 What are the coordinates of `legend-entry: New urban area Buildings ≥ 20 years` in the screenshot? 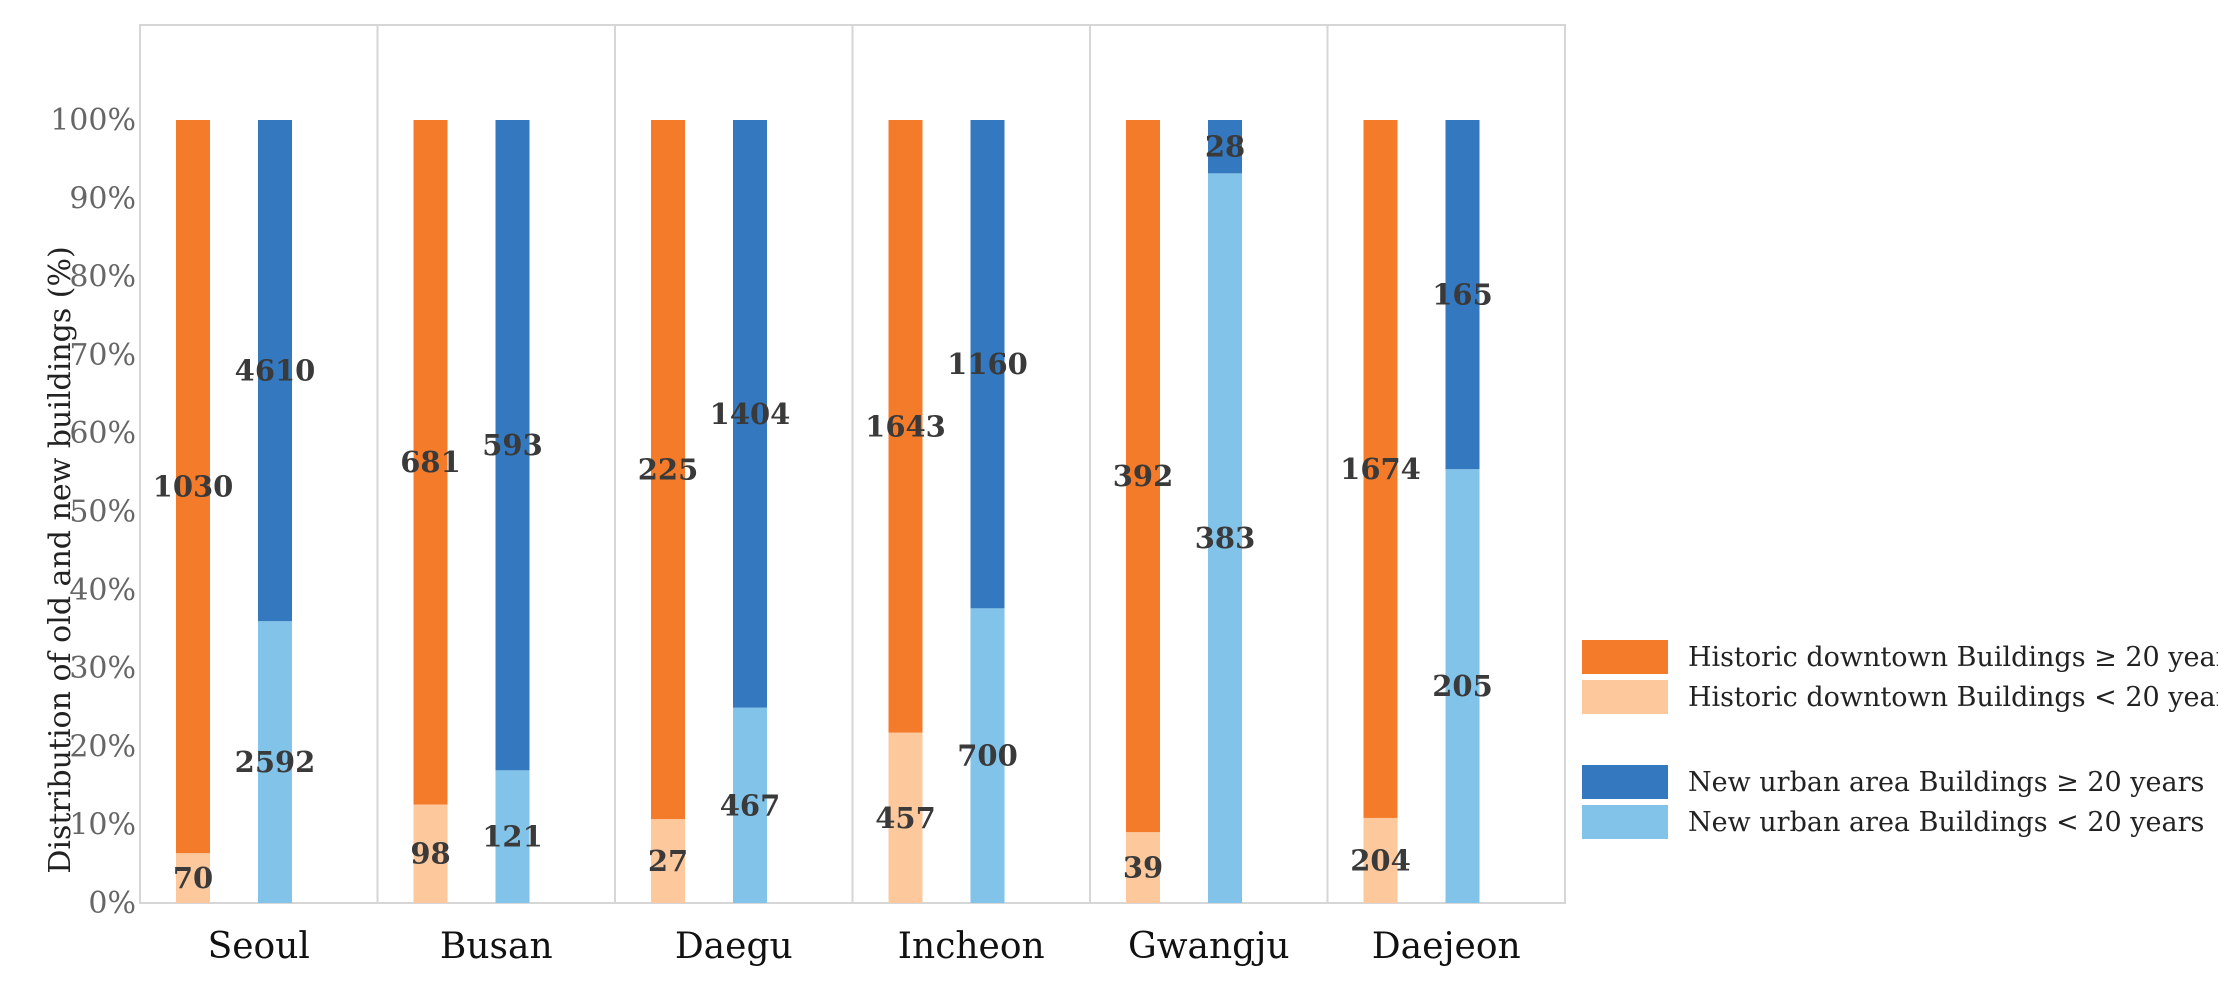 It's located at (1946, 782).